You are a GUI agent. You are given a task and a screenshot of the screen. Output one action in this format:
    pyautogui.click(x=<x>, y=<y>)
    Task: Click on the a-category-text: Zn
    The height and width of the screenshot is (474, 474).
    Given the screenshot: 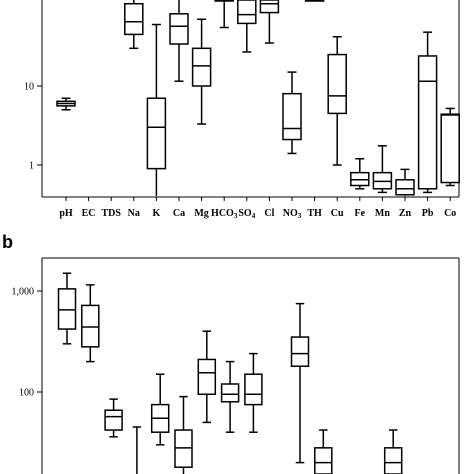 What is the action you would take?
    pyautogui.click(x=405, y=213)
    